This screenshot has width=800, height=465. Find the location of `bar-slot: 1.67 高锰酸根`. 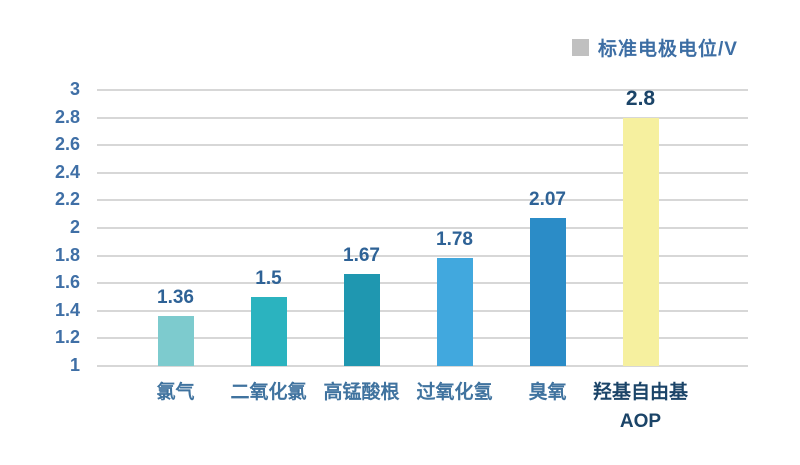

bar-slot: 1.67 高锰酸根 is located at coordinates (361, 246).